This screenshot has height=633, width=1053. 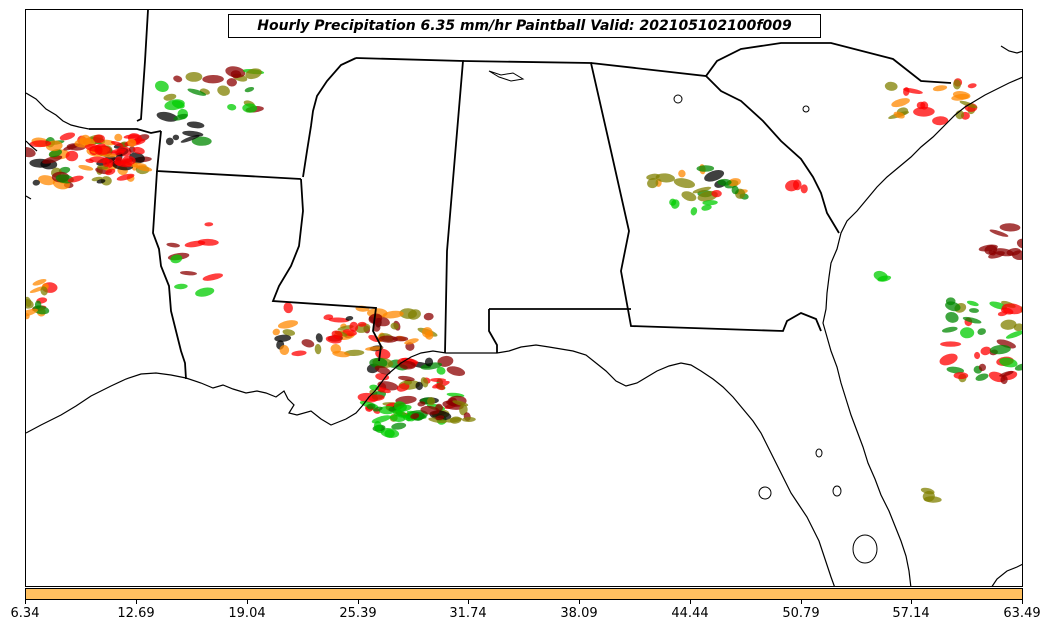 What do you see at coordinates (801, 613) in the screenshot?
I see `colorbar-tick-label: 50.79` at bounding box center [801, 613].